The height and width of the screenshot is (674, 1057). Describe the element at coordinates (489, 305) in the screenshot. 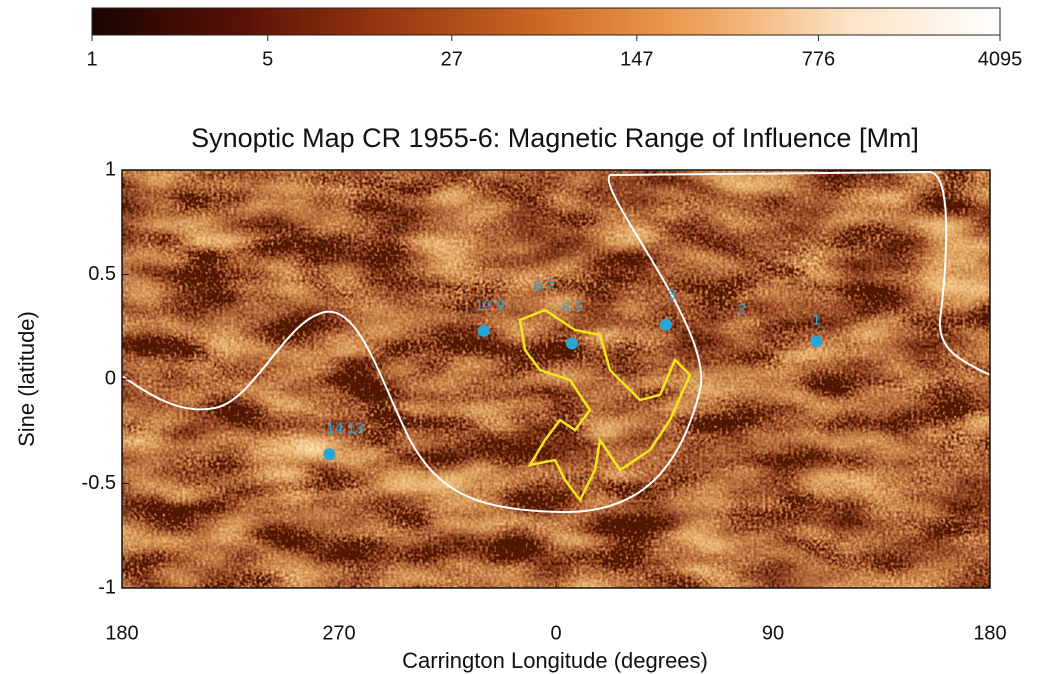

I see `annotation: 12 9` at that location.